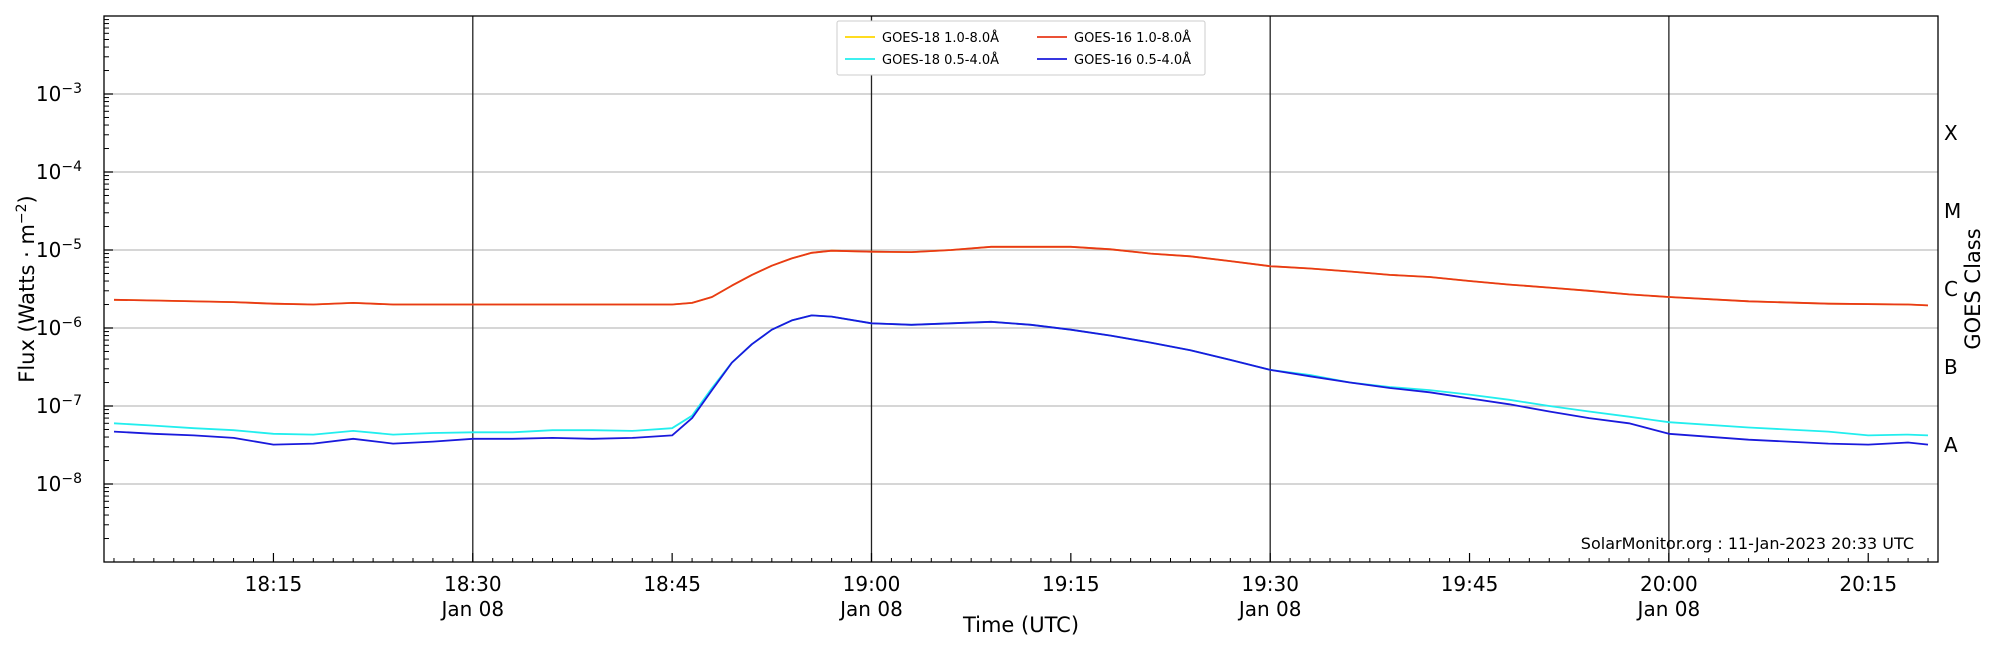 The width and height of the screenshot is (2000, 650). I want to click on y-tick-label-5: 10⁻³, so click(59, 93).